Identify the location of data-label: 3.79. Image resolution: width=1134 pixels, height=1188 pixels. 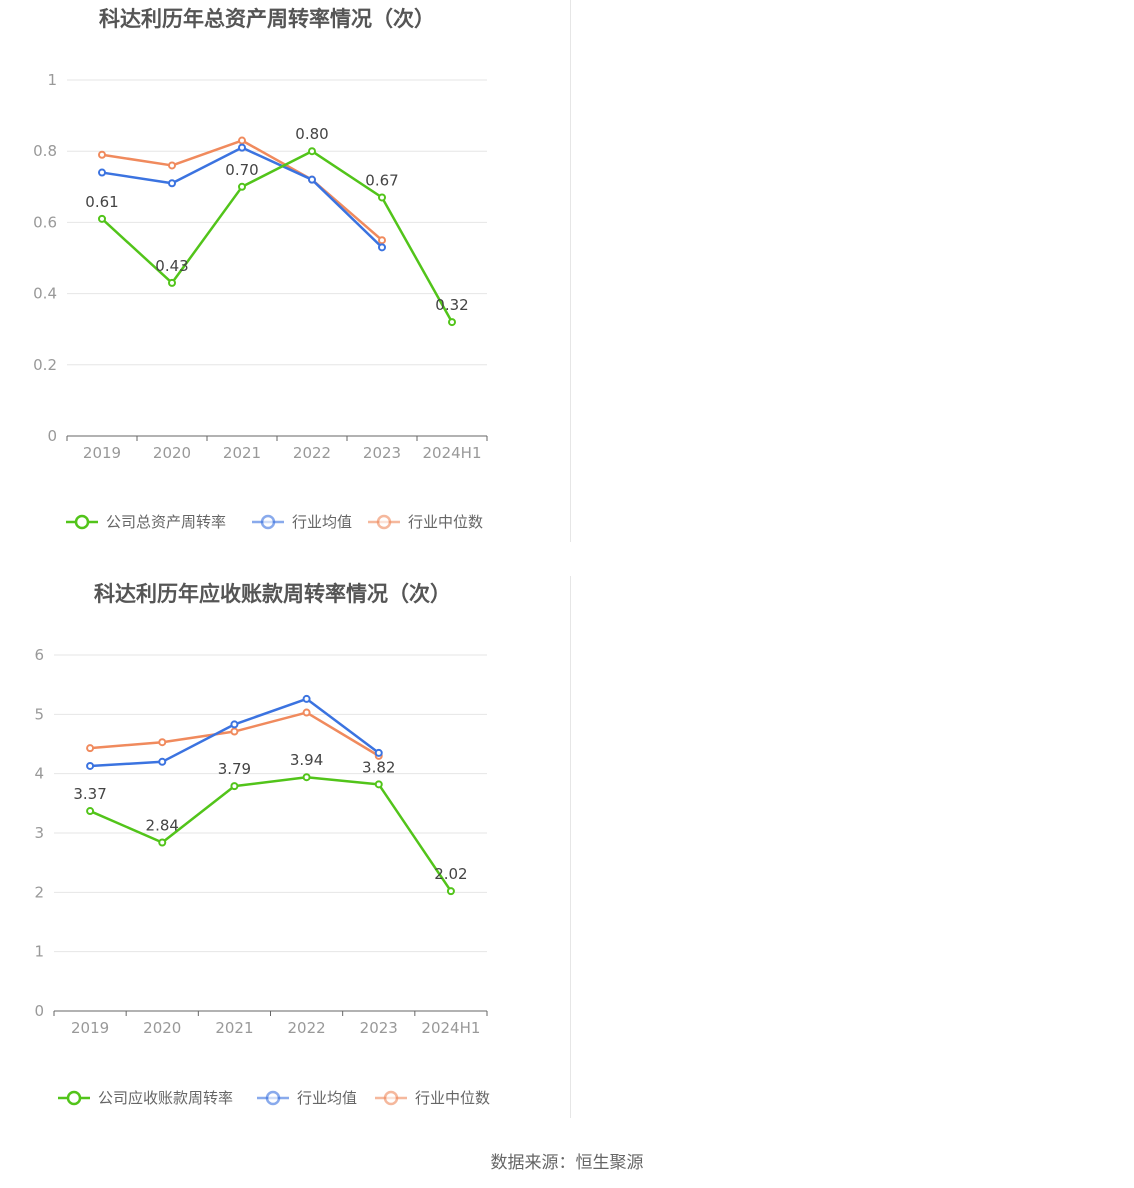
(234, 769).